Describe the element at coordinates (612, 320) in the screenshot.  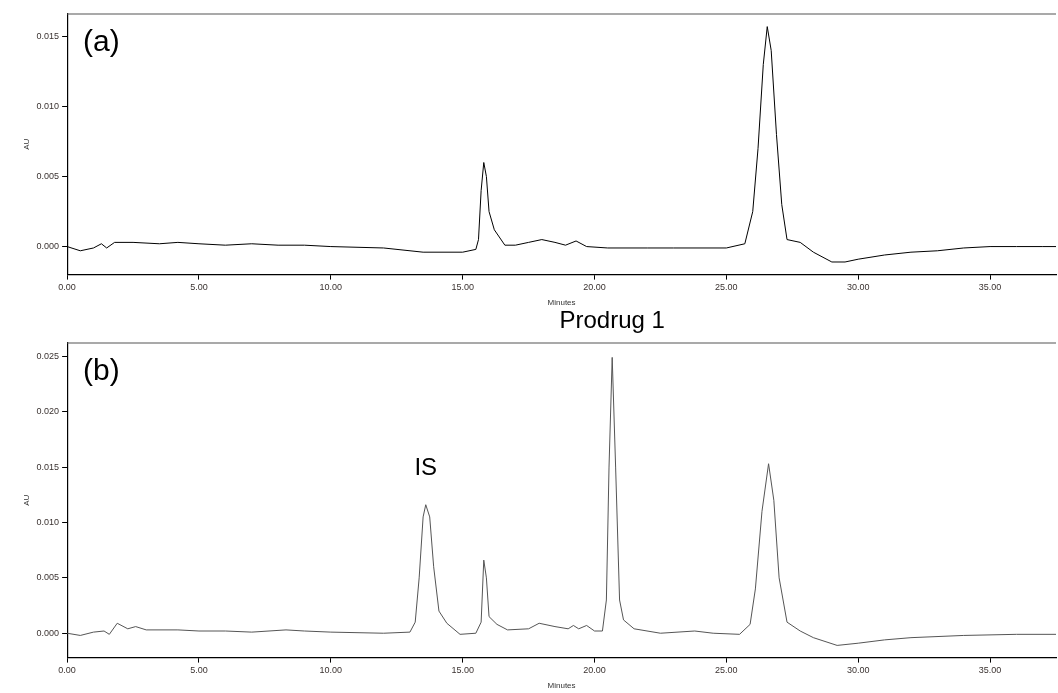
I see `annotation: Prodrug 1` at that location.